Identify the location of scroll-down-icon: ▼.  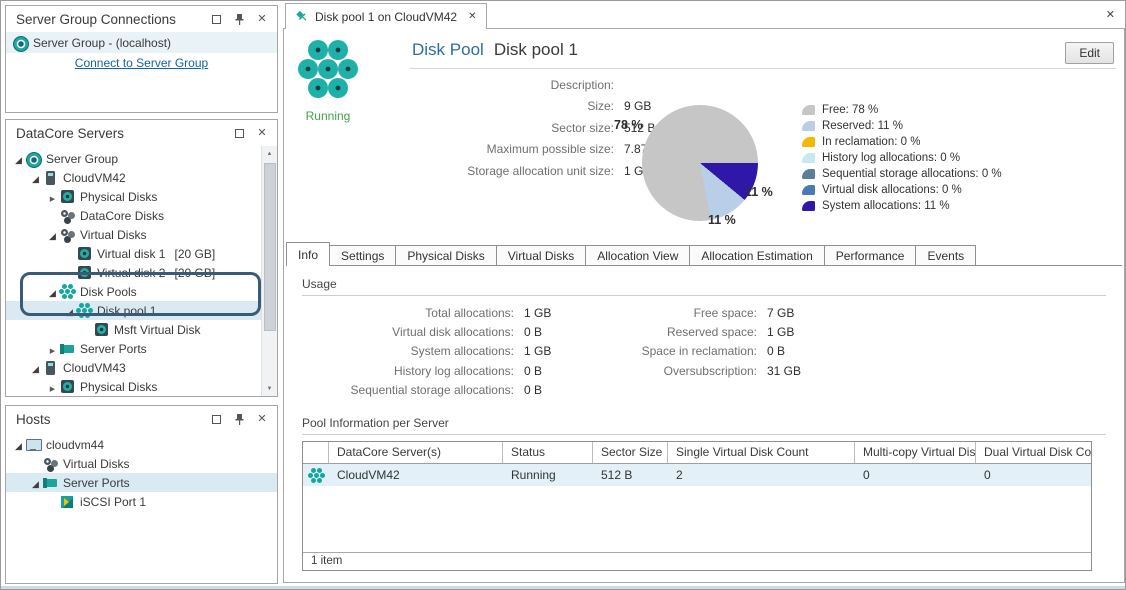
(269, 388).